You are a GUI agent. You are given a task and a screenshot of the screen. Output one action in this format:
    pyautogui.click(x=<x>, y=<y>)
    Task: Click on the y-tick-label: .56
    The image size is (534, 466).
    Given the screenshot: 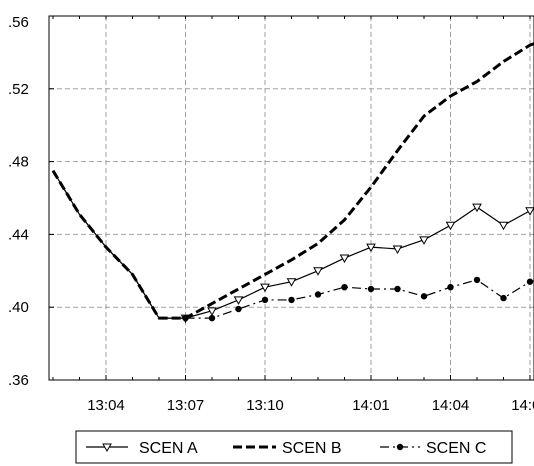 What is the action you would take?
    pyautogui.click(x=18, y=22)
    